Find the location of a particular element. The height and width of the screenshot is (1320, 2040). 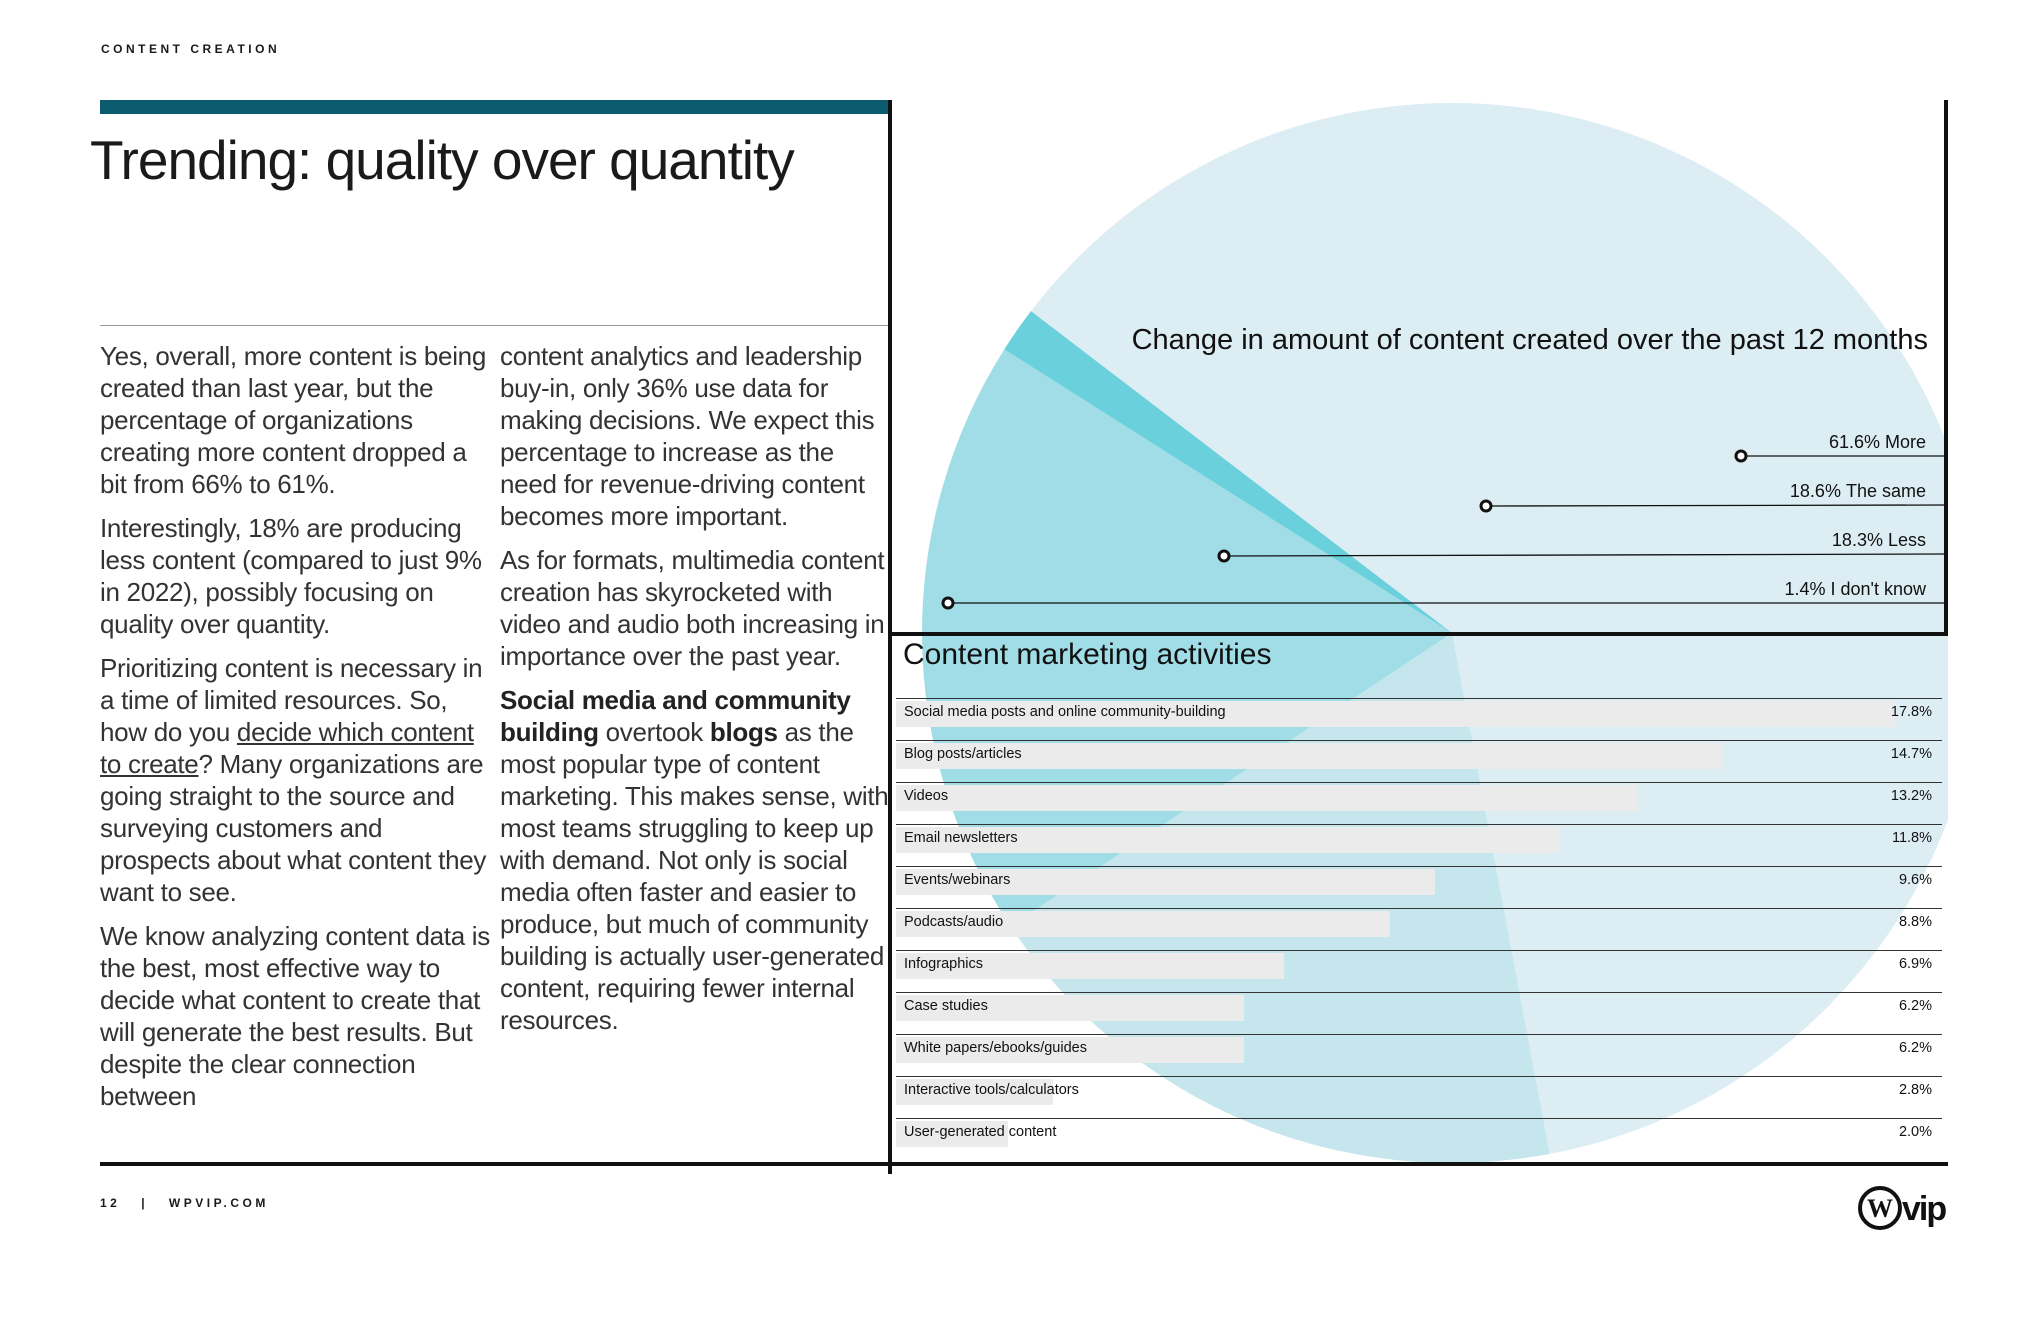

pie-leader-lines is located at coordinates (1444, 529).